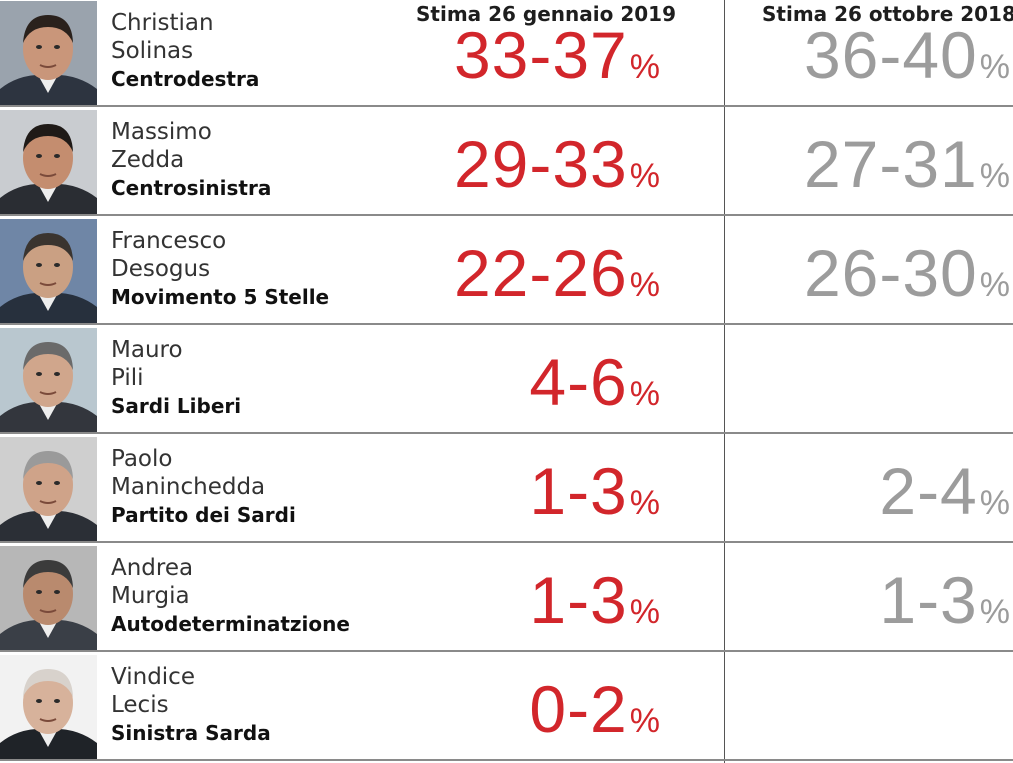  What do you see at coordinates (142, 459) in the screenshot?
I see `candidate-first-name: Paolo` at bounding box center [142, 459].